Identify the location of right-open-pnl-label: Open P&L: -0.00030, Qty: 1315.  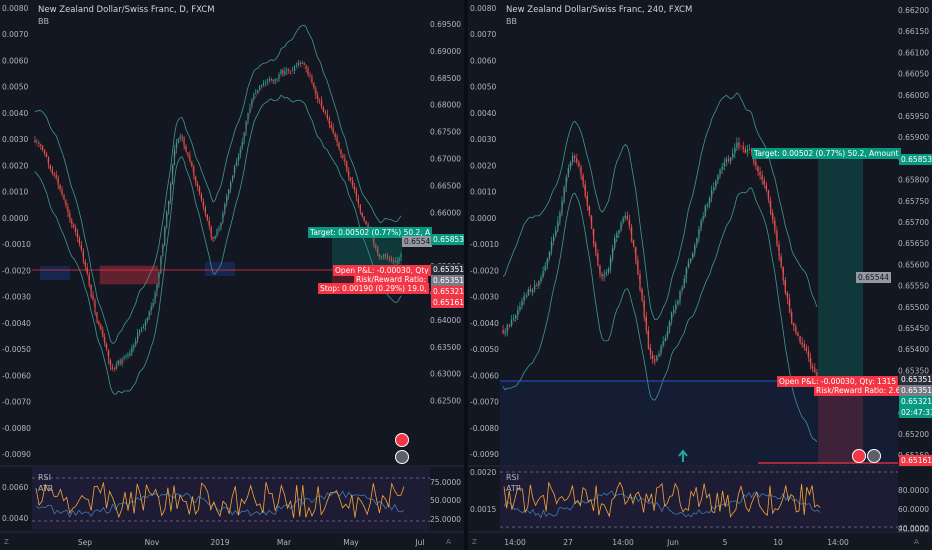
(838, 381).